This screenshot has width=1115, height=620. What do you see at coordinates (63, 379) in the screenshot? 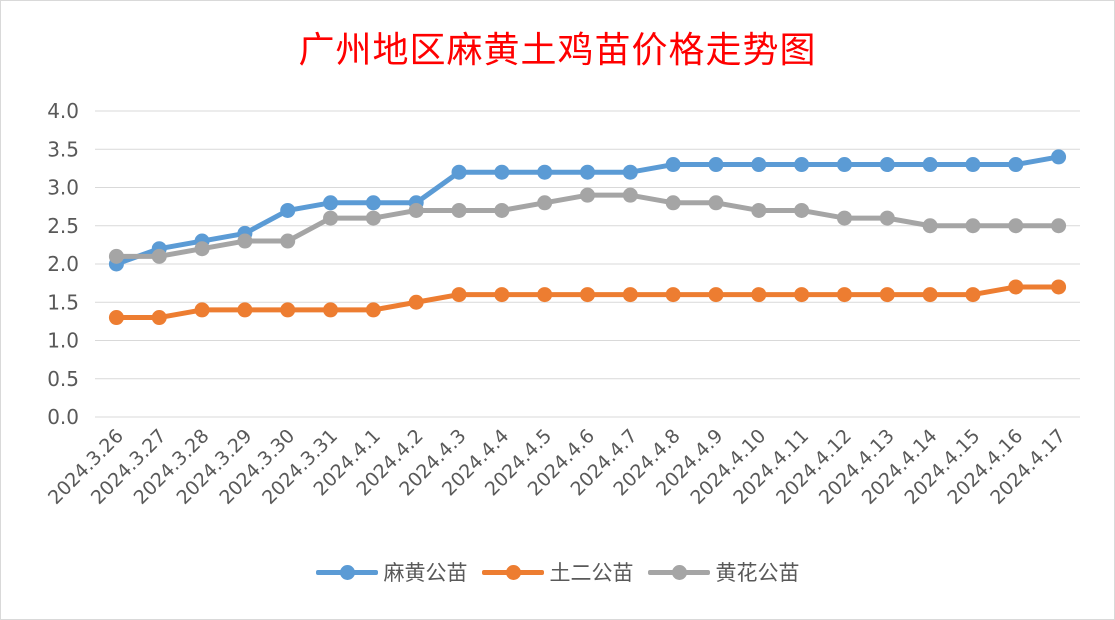
I see `y-tick-label: 0.5` at bounding box center [63, 379].